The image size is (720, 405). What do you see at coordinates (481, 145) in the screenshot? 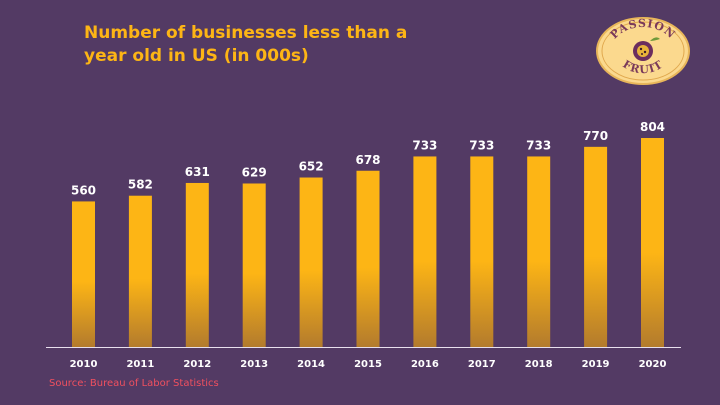
I see `data-label-2017: 733` at bounding box center [481, 145].